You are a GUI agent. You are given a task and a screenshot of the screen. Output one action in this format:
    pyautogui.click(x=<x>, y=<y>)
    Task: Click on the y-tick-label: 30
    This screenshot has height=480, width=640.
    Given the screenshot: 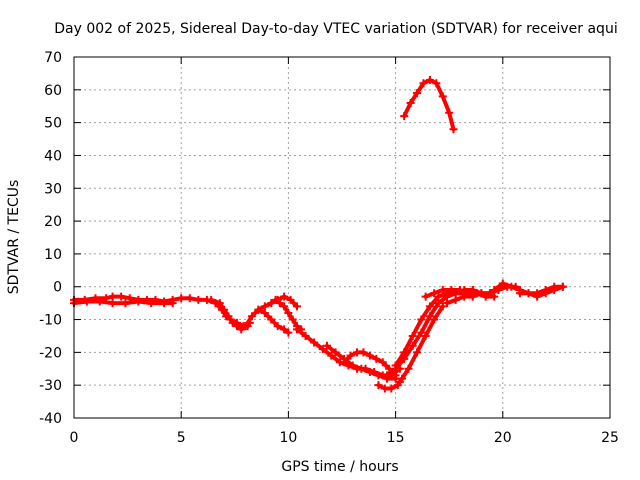 What is the action you would take?
    pyautogui.click(x=53, y=189)
    